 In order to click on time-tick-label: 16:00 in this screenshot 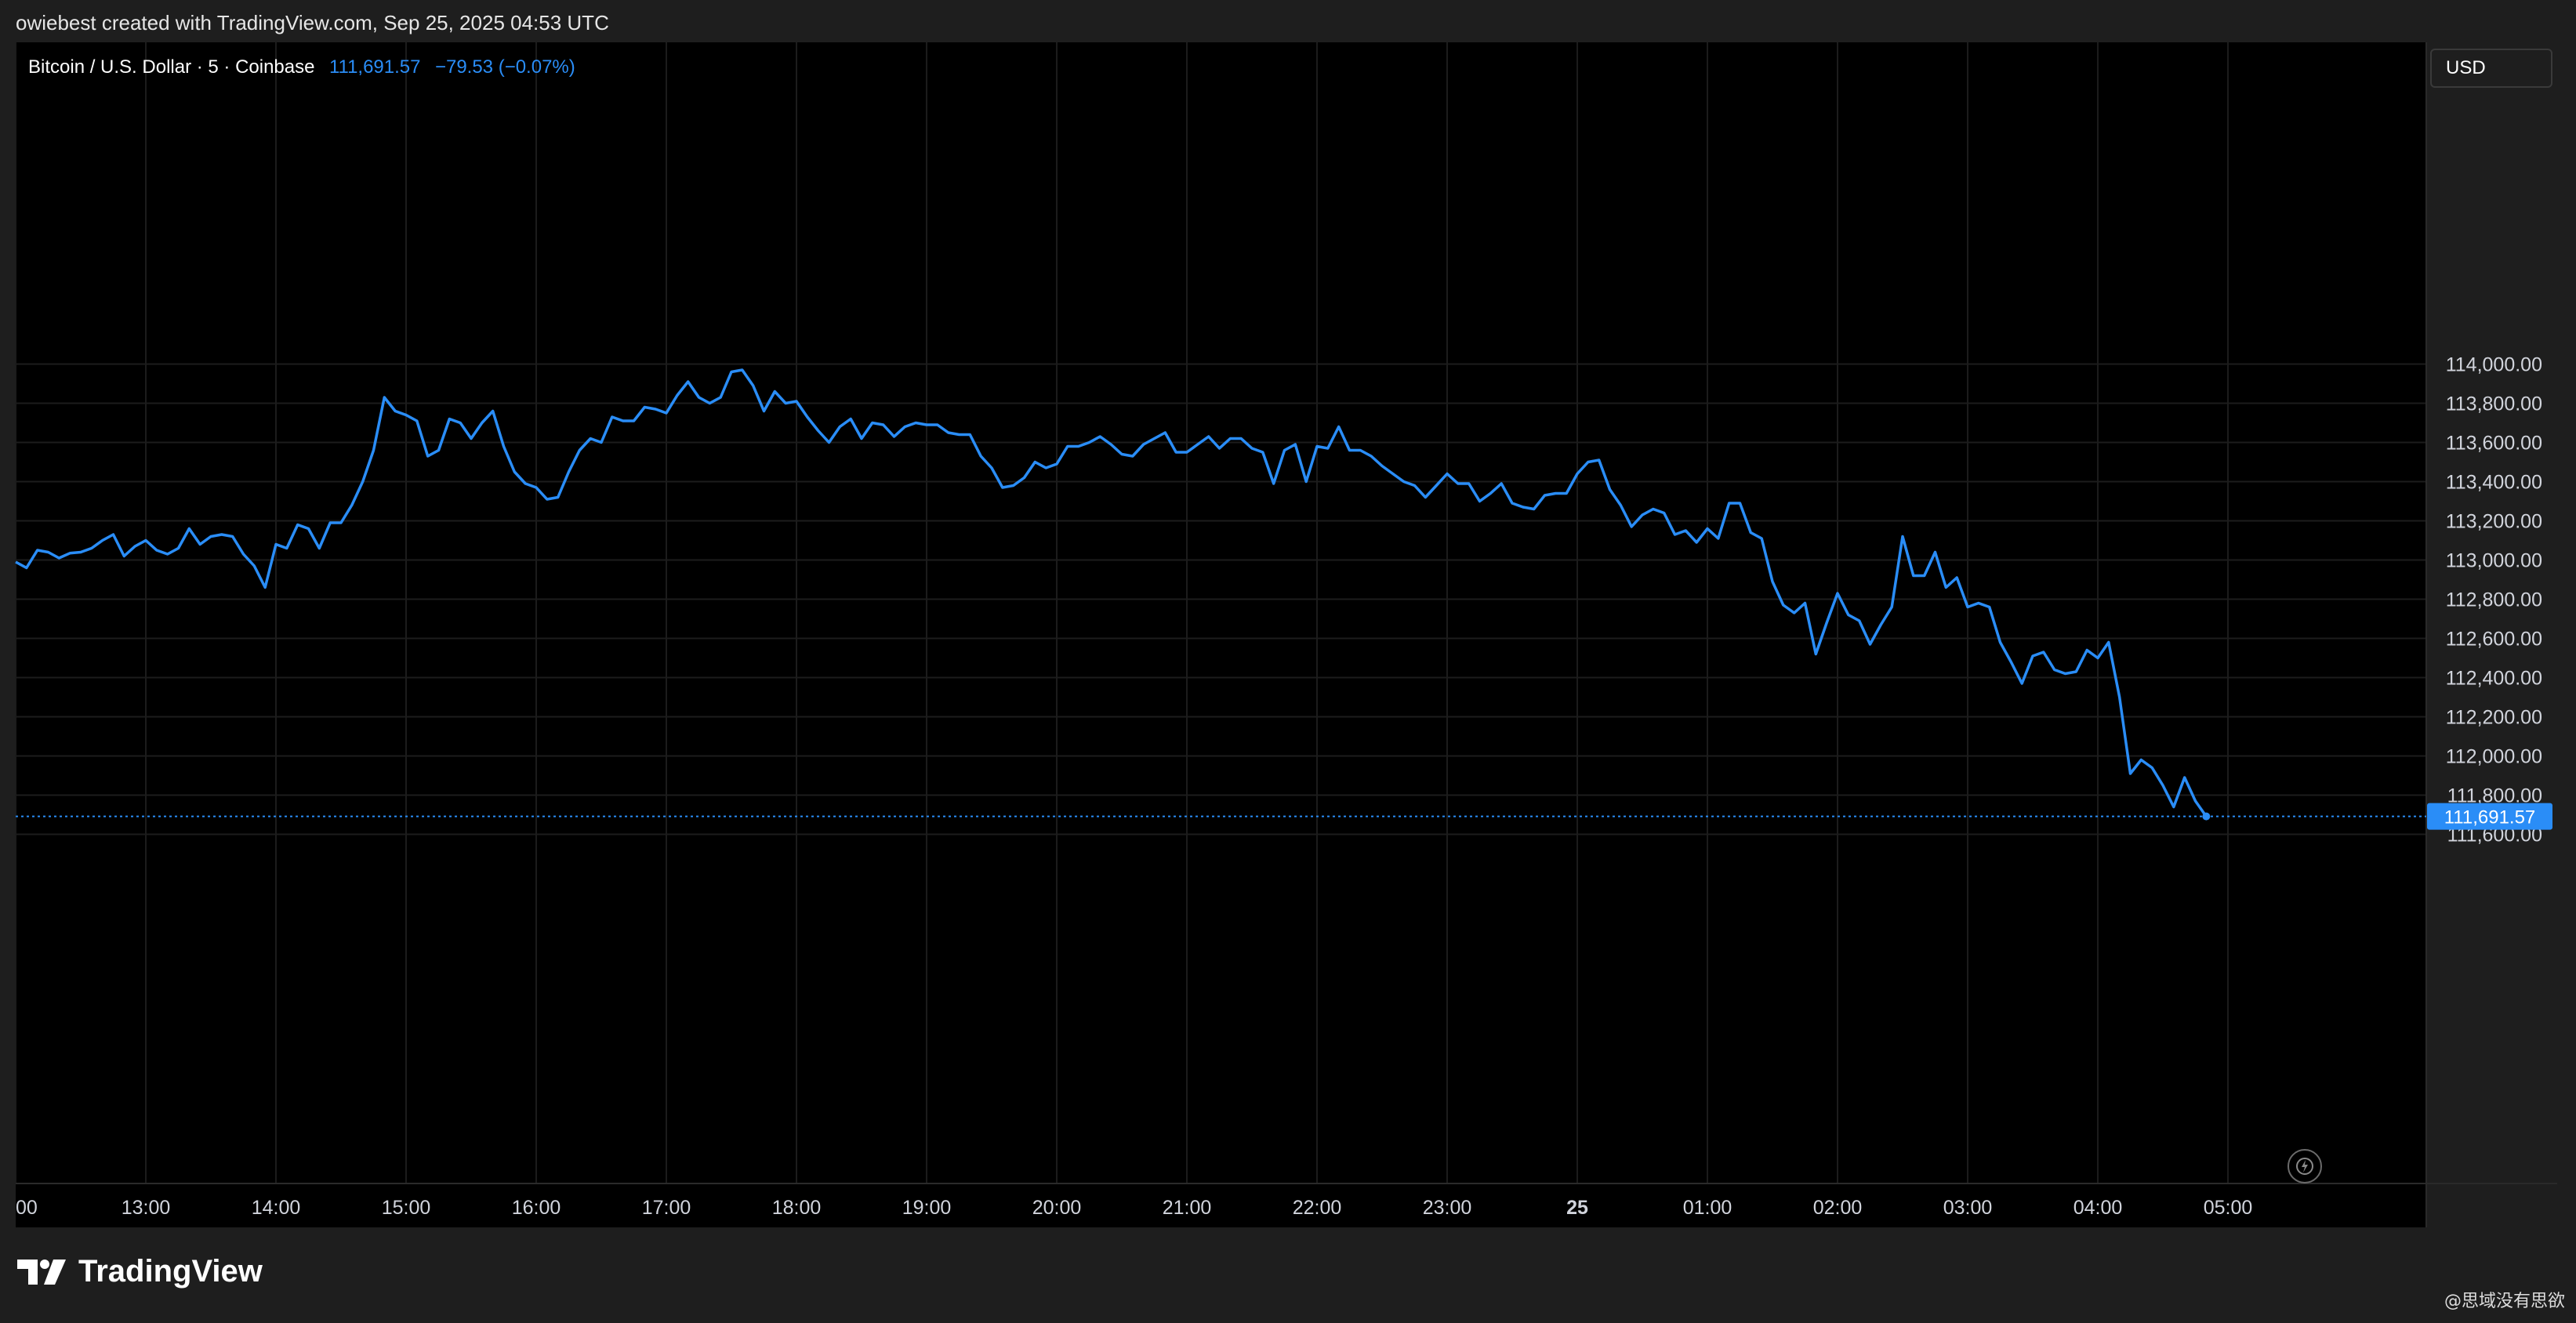, I will do `click(537, 1208)`.